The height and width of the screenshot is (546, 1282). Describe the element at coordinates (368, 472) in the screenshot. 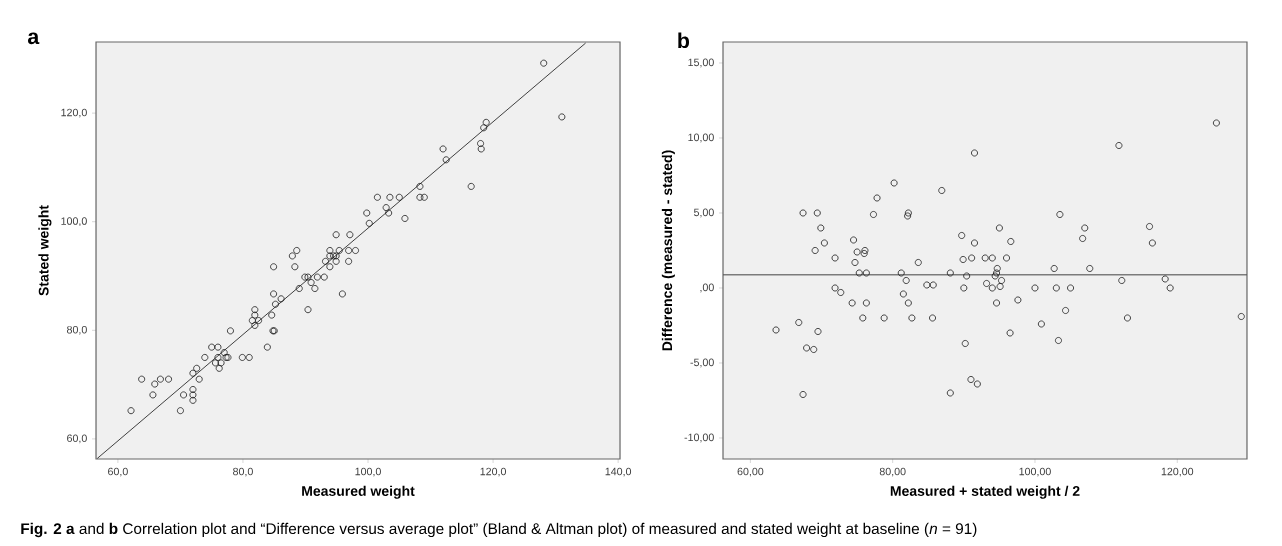

I see `x-tick-label: 100,0` at that location.